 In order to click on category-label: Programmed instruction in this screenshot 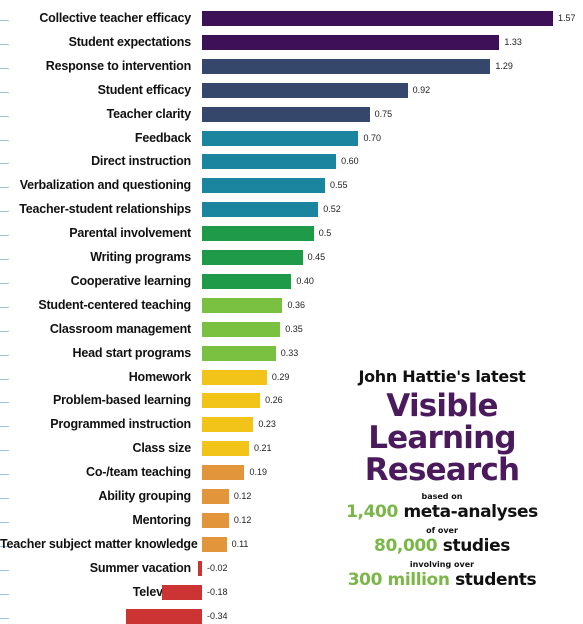, I will do `click(120, 424)`.